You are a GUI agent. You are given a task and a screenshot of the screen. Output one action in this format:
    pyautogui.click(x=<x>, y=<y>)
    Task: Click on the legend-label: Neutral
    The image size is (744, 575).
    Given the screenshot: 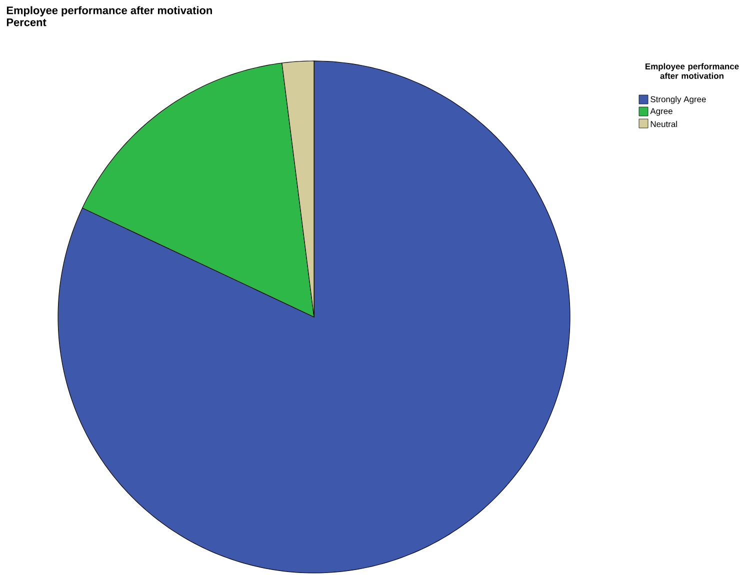 What is the action you would take?
    pyautogui.click(x=663, y=124)
    